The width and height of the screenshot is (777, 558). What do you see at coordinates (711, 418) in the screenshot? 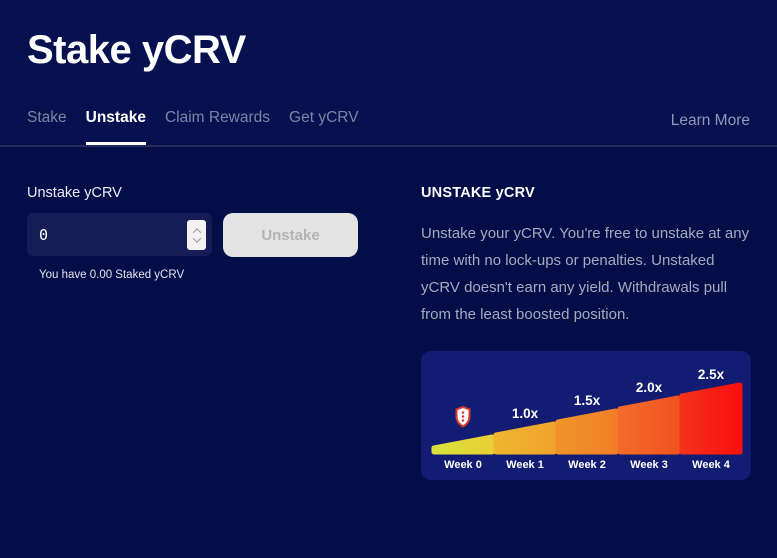
I see `boost-segment-week4` at bounding box center [711, 418].